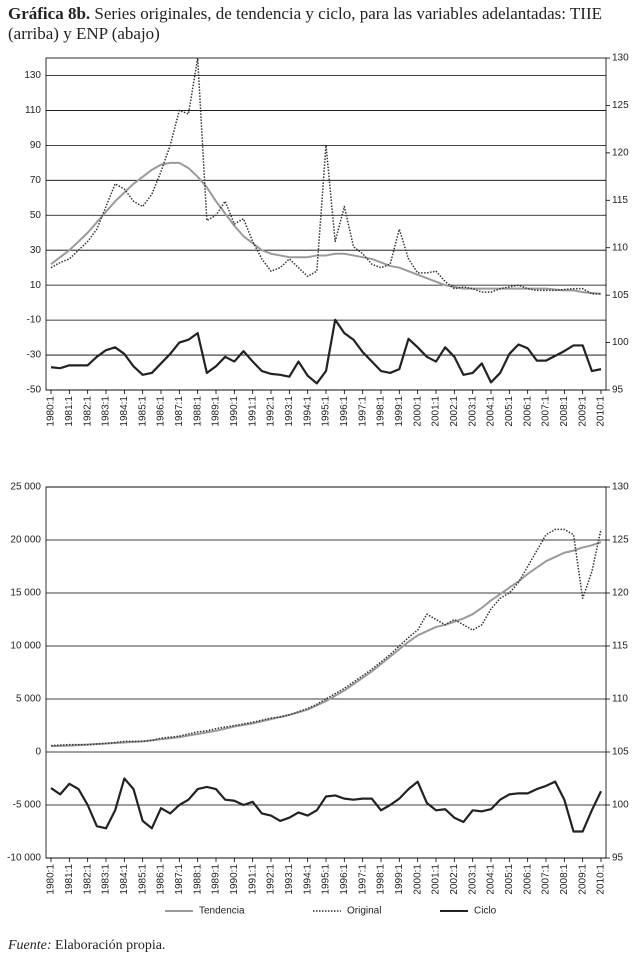 Image resolution: width=640 pixels, height=965 pixels. Describe the element at coordinates (222, 911) in the screenshot. I see `legend-label: Tendencia` at that location.